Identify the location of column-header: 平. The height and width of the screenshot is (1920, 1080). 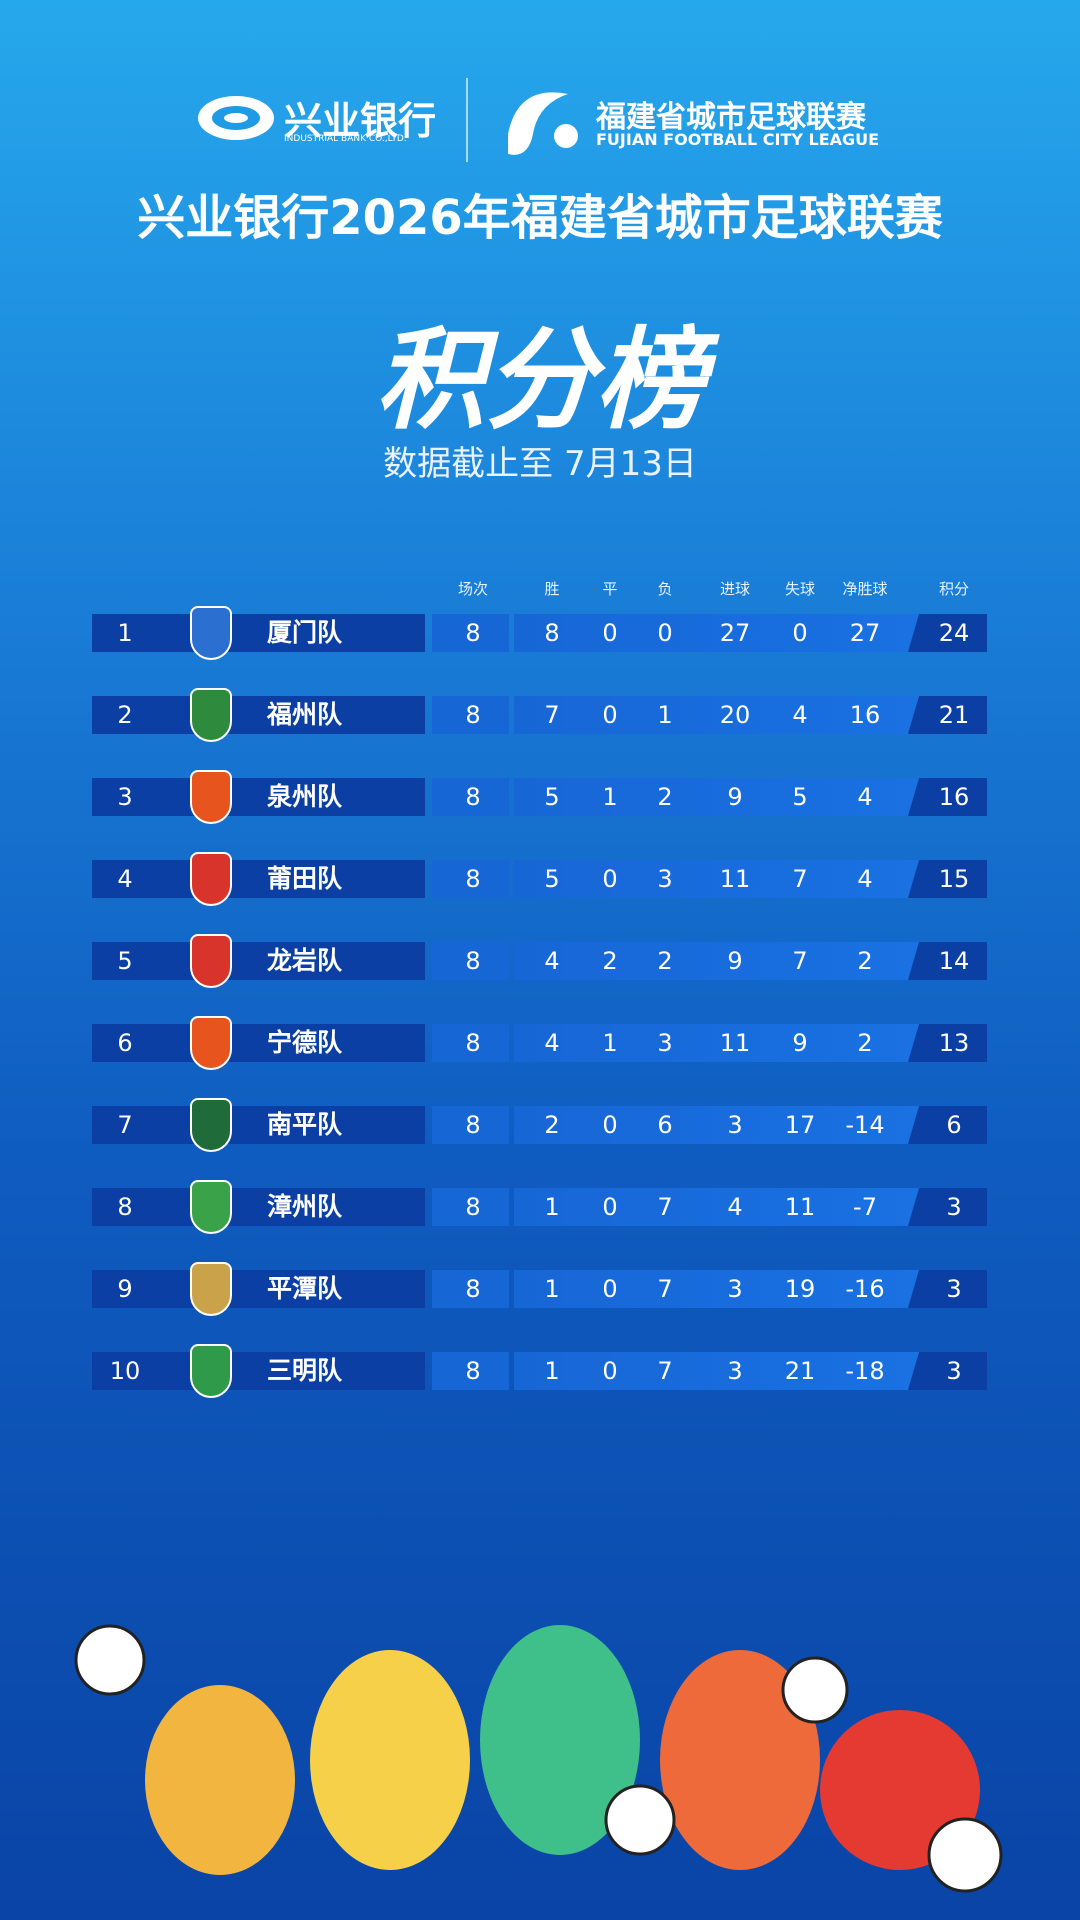
(610, 589).